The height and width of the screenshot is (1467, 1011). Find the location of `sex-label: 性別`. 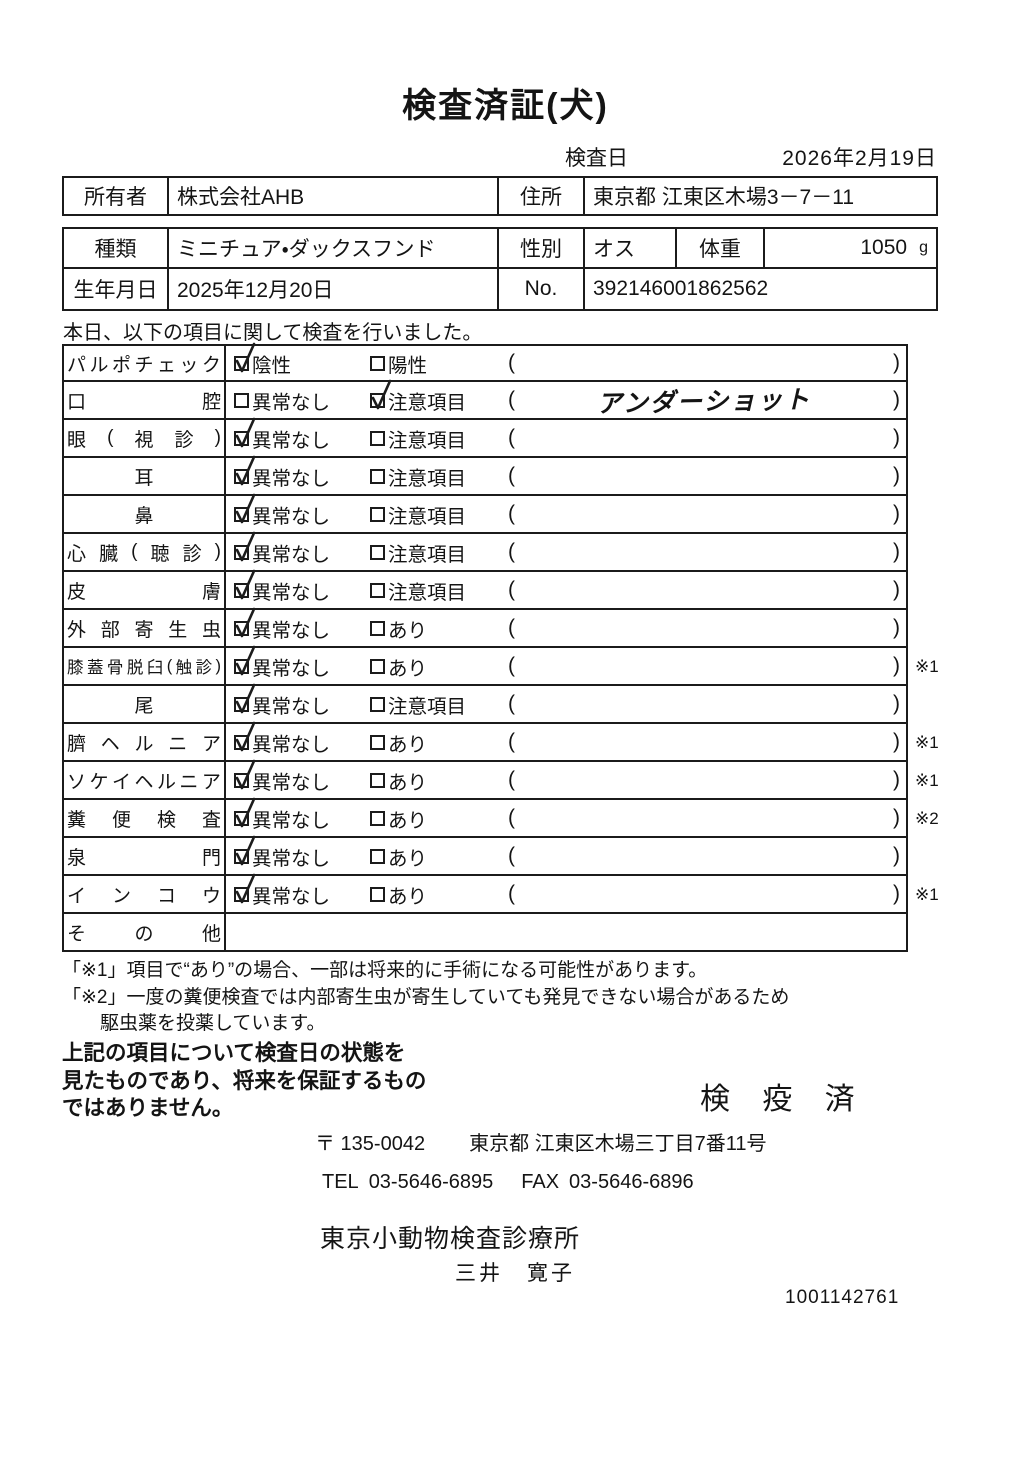

sex-label: 性別 is located at coordinates (540, 248).